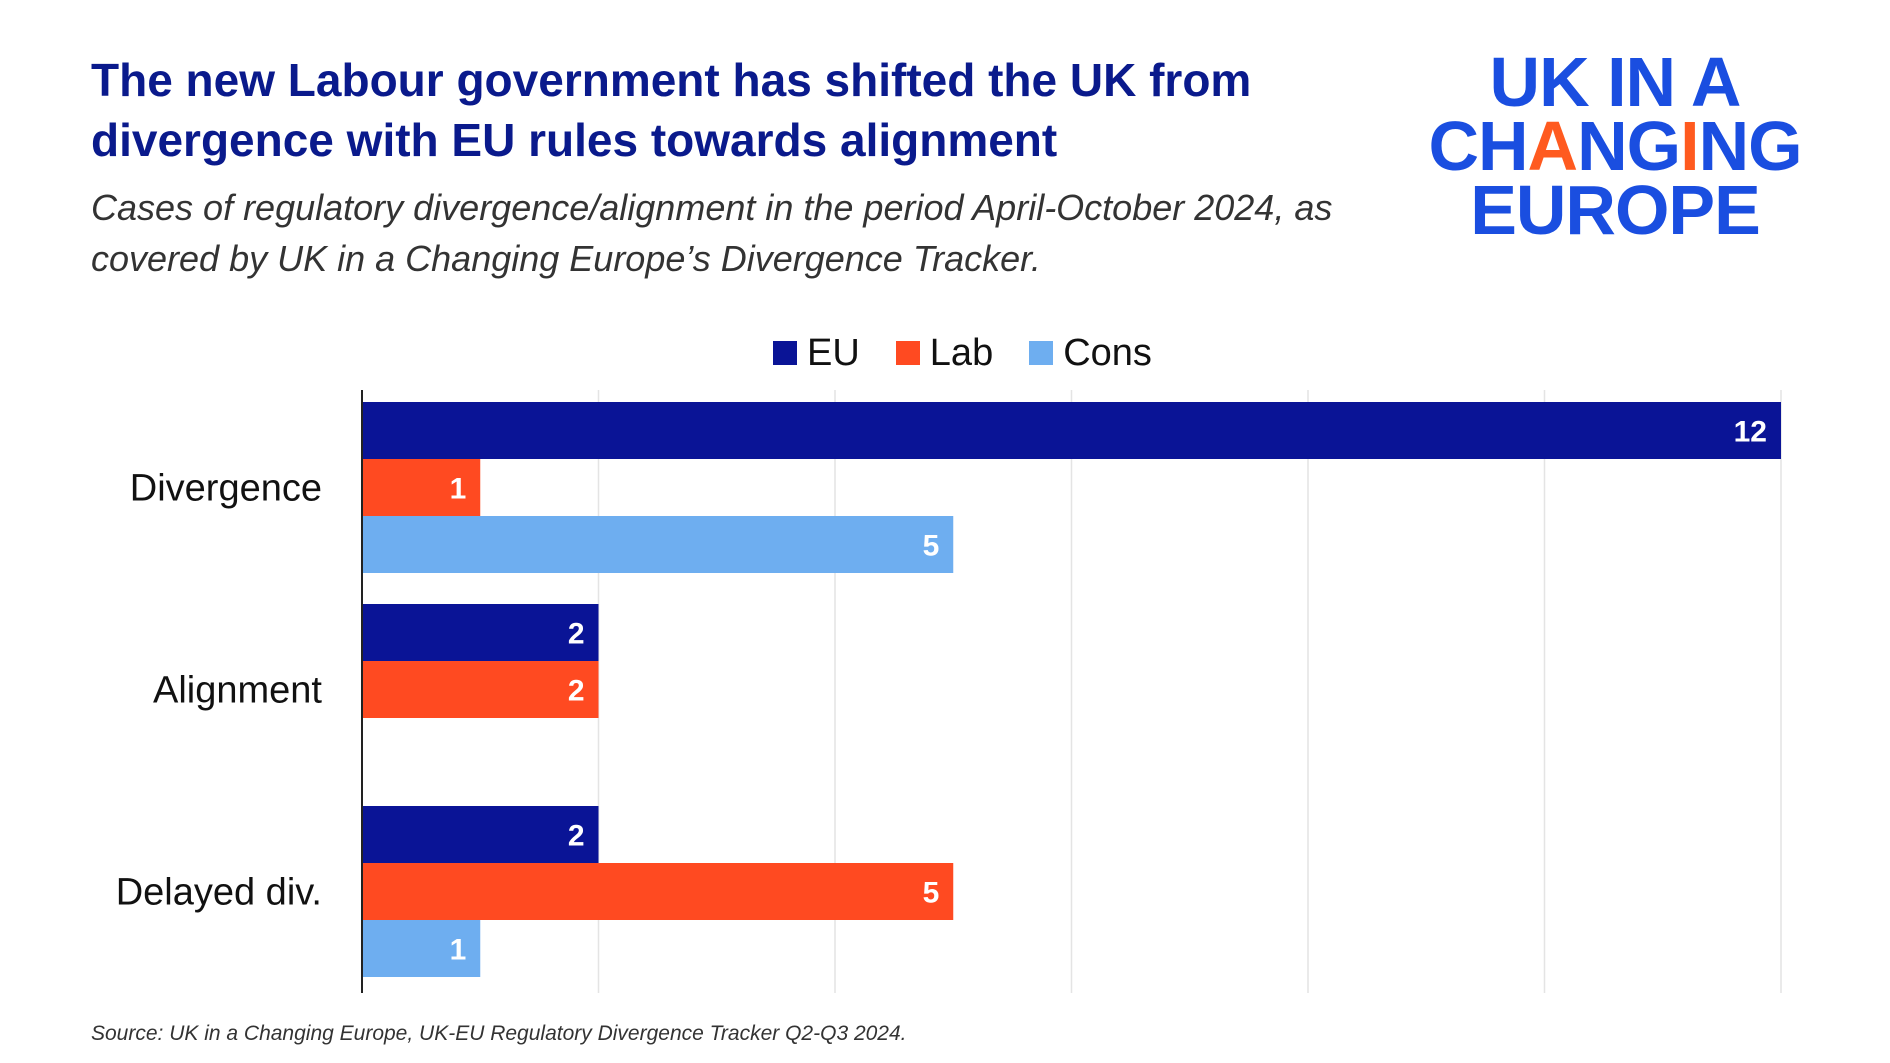 The image size is (1890, 1063). What do you see at coordinates (1107, 352) in the screenshot?
I see `legend-label-cons: Cons` at bounding box center [1107, 352].